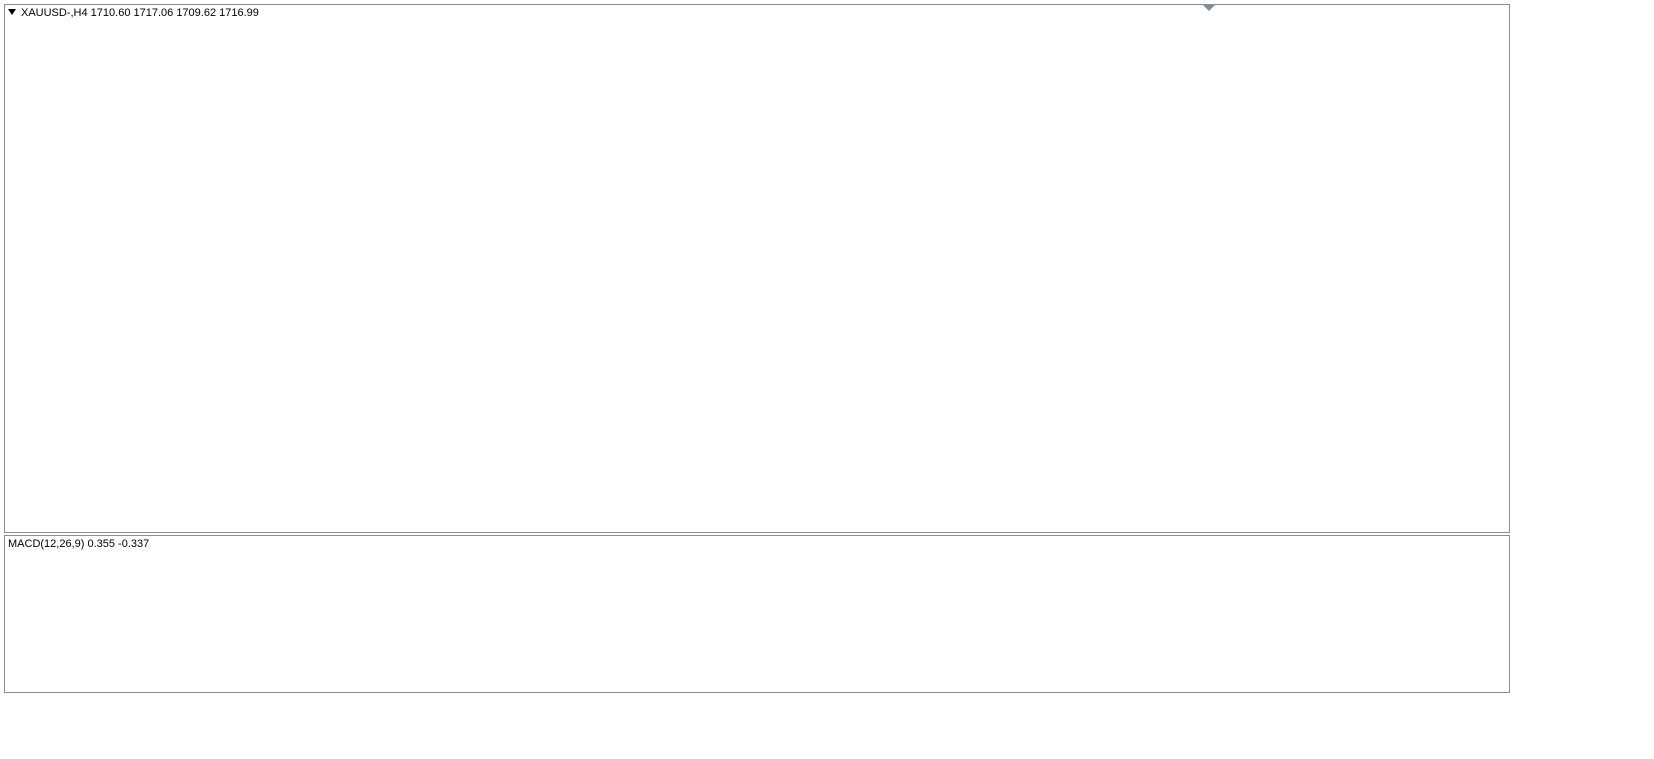  Describe the element at coordinates (12, 12) in the screenshot. I see `collapse-icon` at that location.